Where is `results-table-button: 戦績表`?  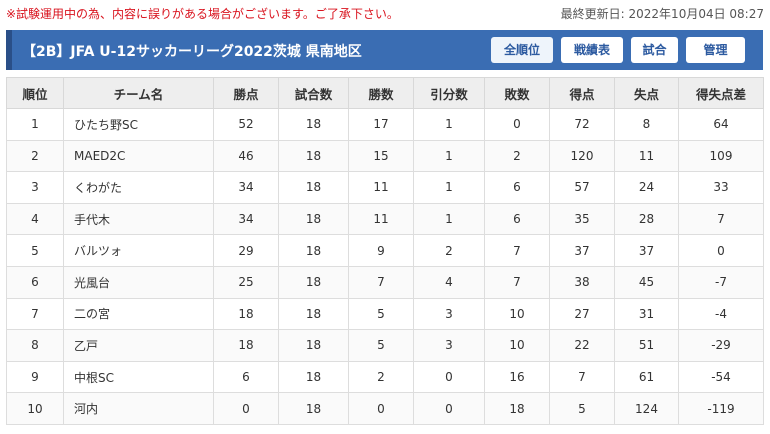
results-table-button: 戦績表 is located at coordinates (592, 50).